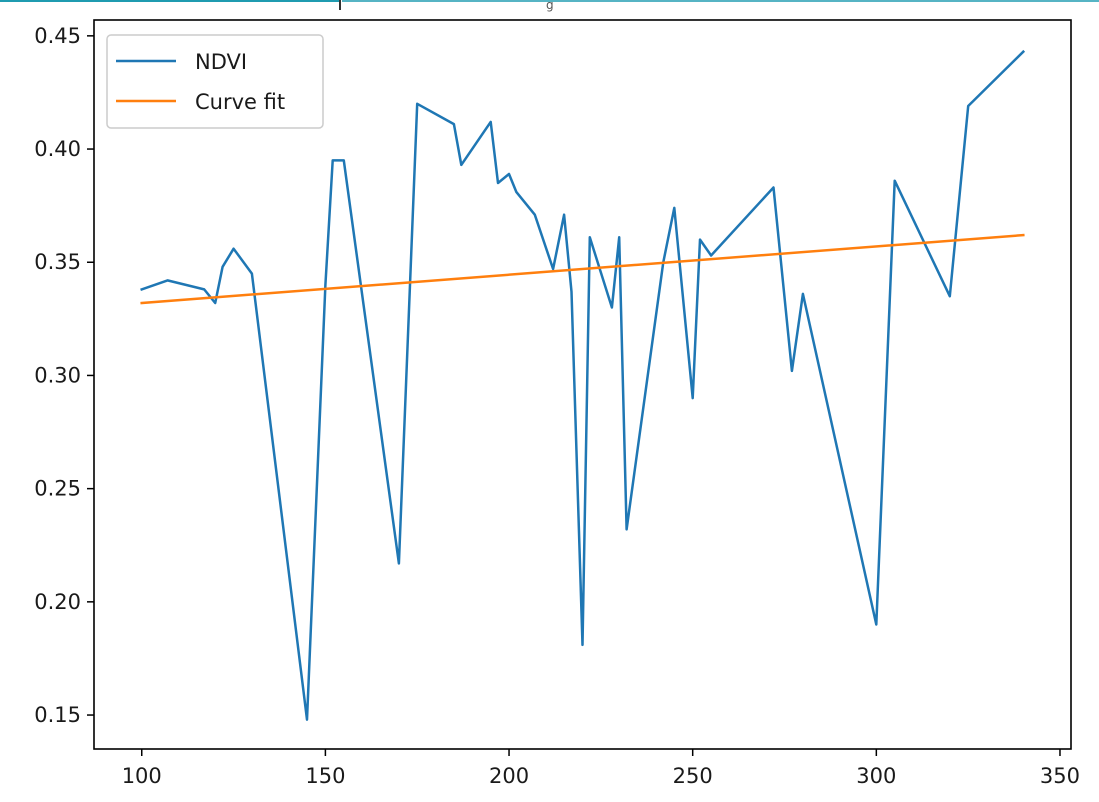 This screenshot has width=1099, height=802. I want to click on legend-label-curve-fit: Curve fit, so click(240, 102).